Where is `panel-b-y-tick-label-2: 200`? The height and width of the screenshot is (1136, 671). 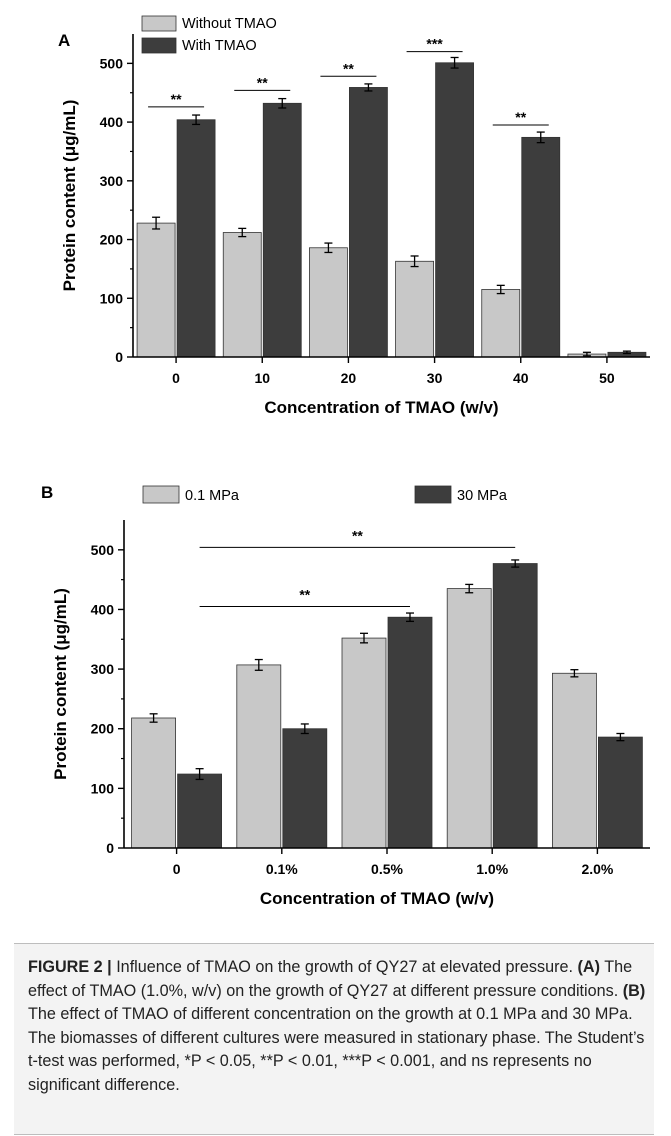
panel-b-y-tick-label-2: 200 is located at coordinates (103, 729).